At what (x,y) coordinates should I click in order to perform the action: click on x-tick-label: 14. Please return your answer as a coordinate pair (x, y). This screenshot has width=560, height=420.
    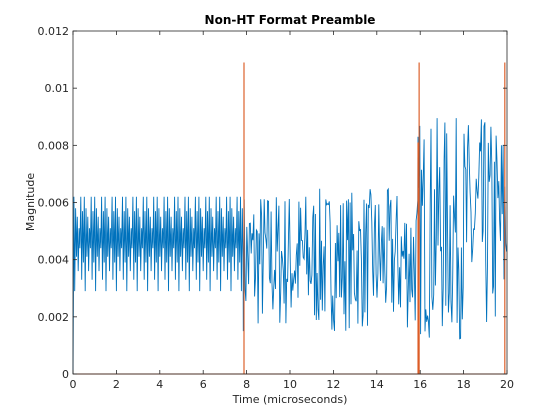
    Looking at the image, I should click on (377, 384).